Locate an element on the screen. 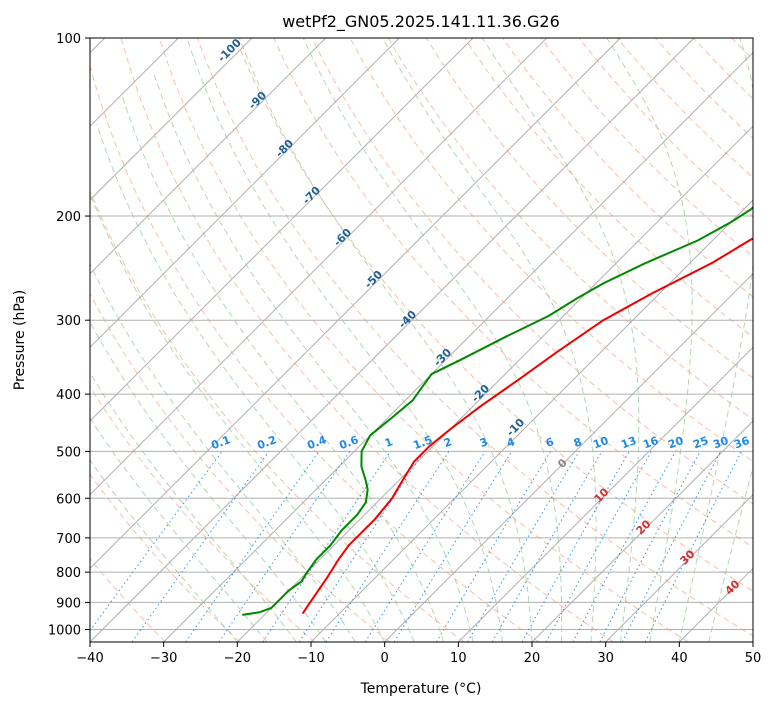 The width and height of the screenshot is (775, 708). y-tick-label: 800 is located at coordinates (68, 573).